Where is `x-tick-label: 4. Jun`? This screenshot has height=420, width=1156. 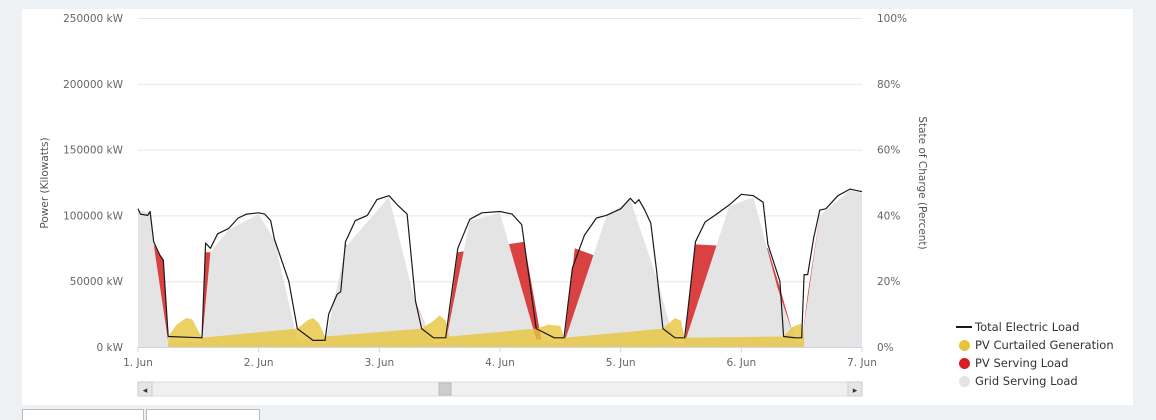
x-tick-label: 4. Jun is located at coordinates (500, 363).